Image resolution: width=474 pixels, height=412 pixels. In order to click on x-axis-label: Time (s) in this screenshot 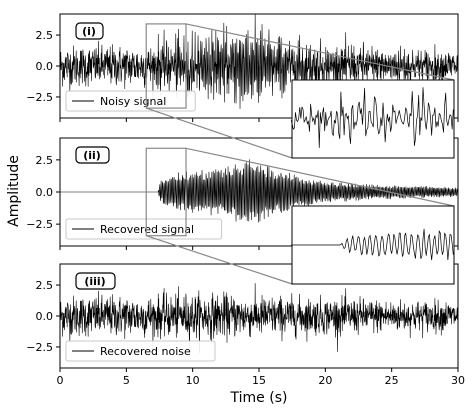, I will do `click(259, 398)`.